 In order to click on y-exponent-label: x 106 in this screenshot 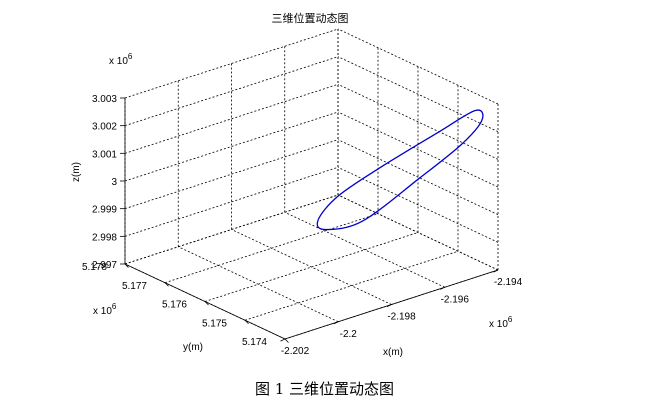, I will do `click(105, 309)`.